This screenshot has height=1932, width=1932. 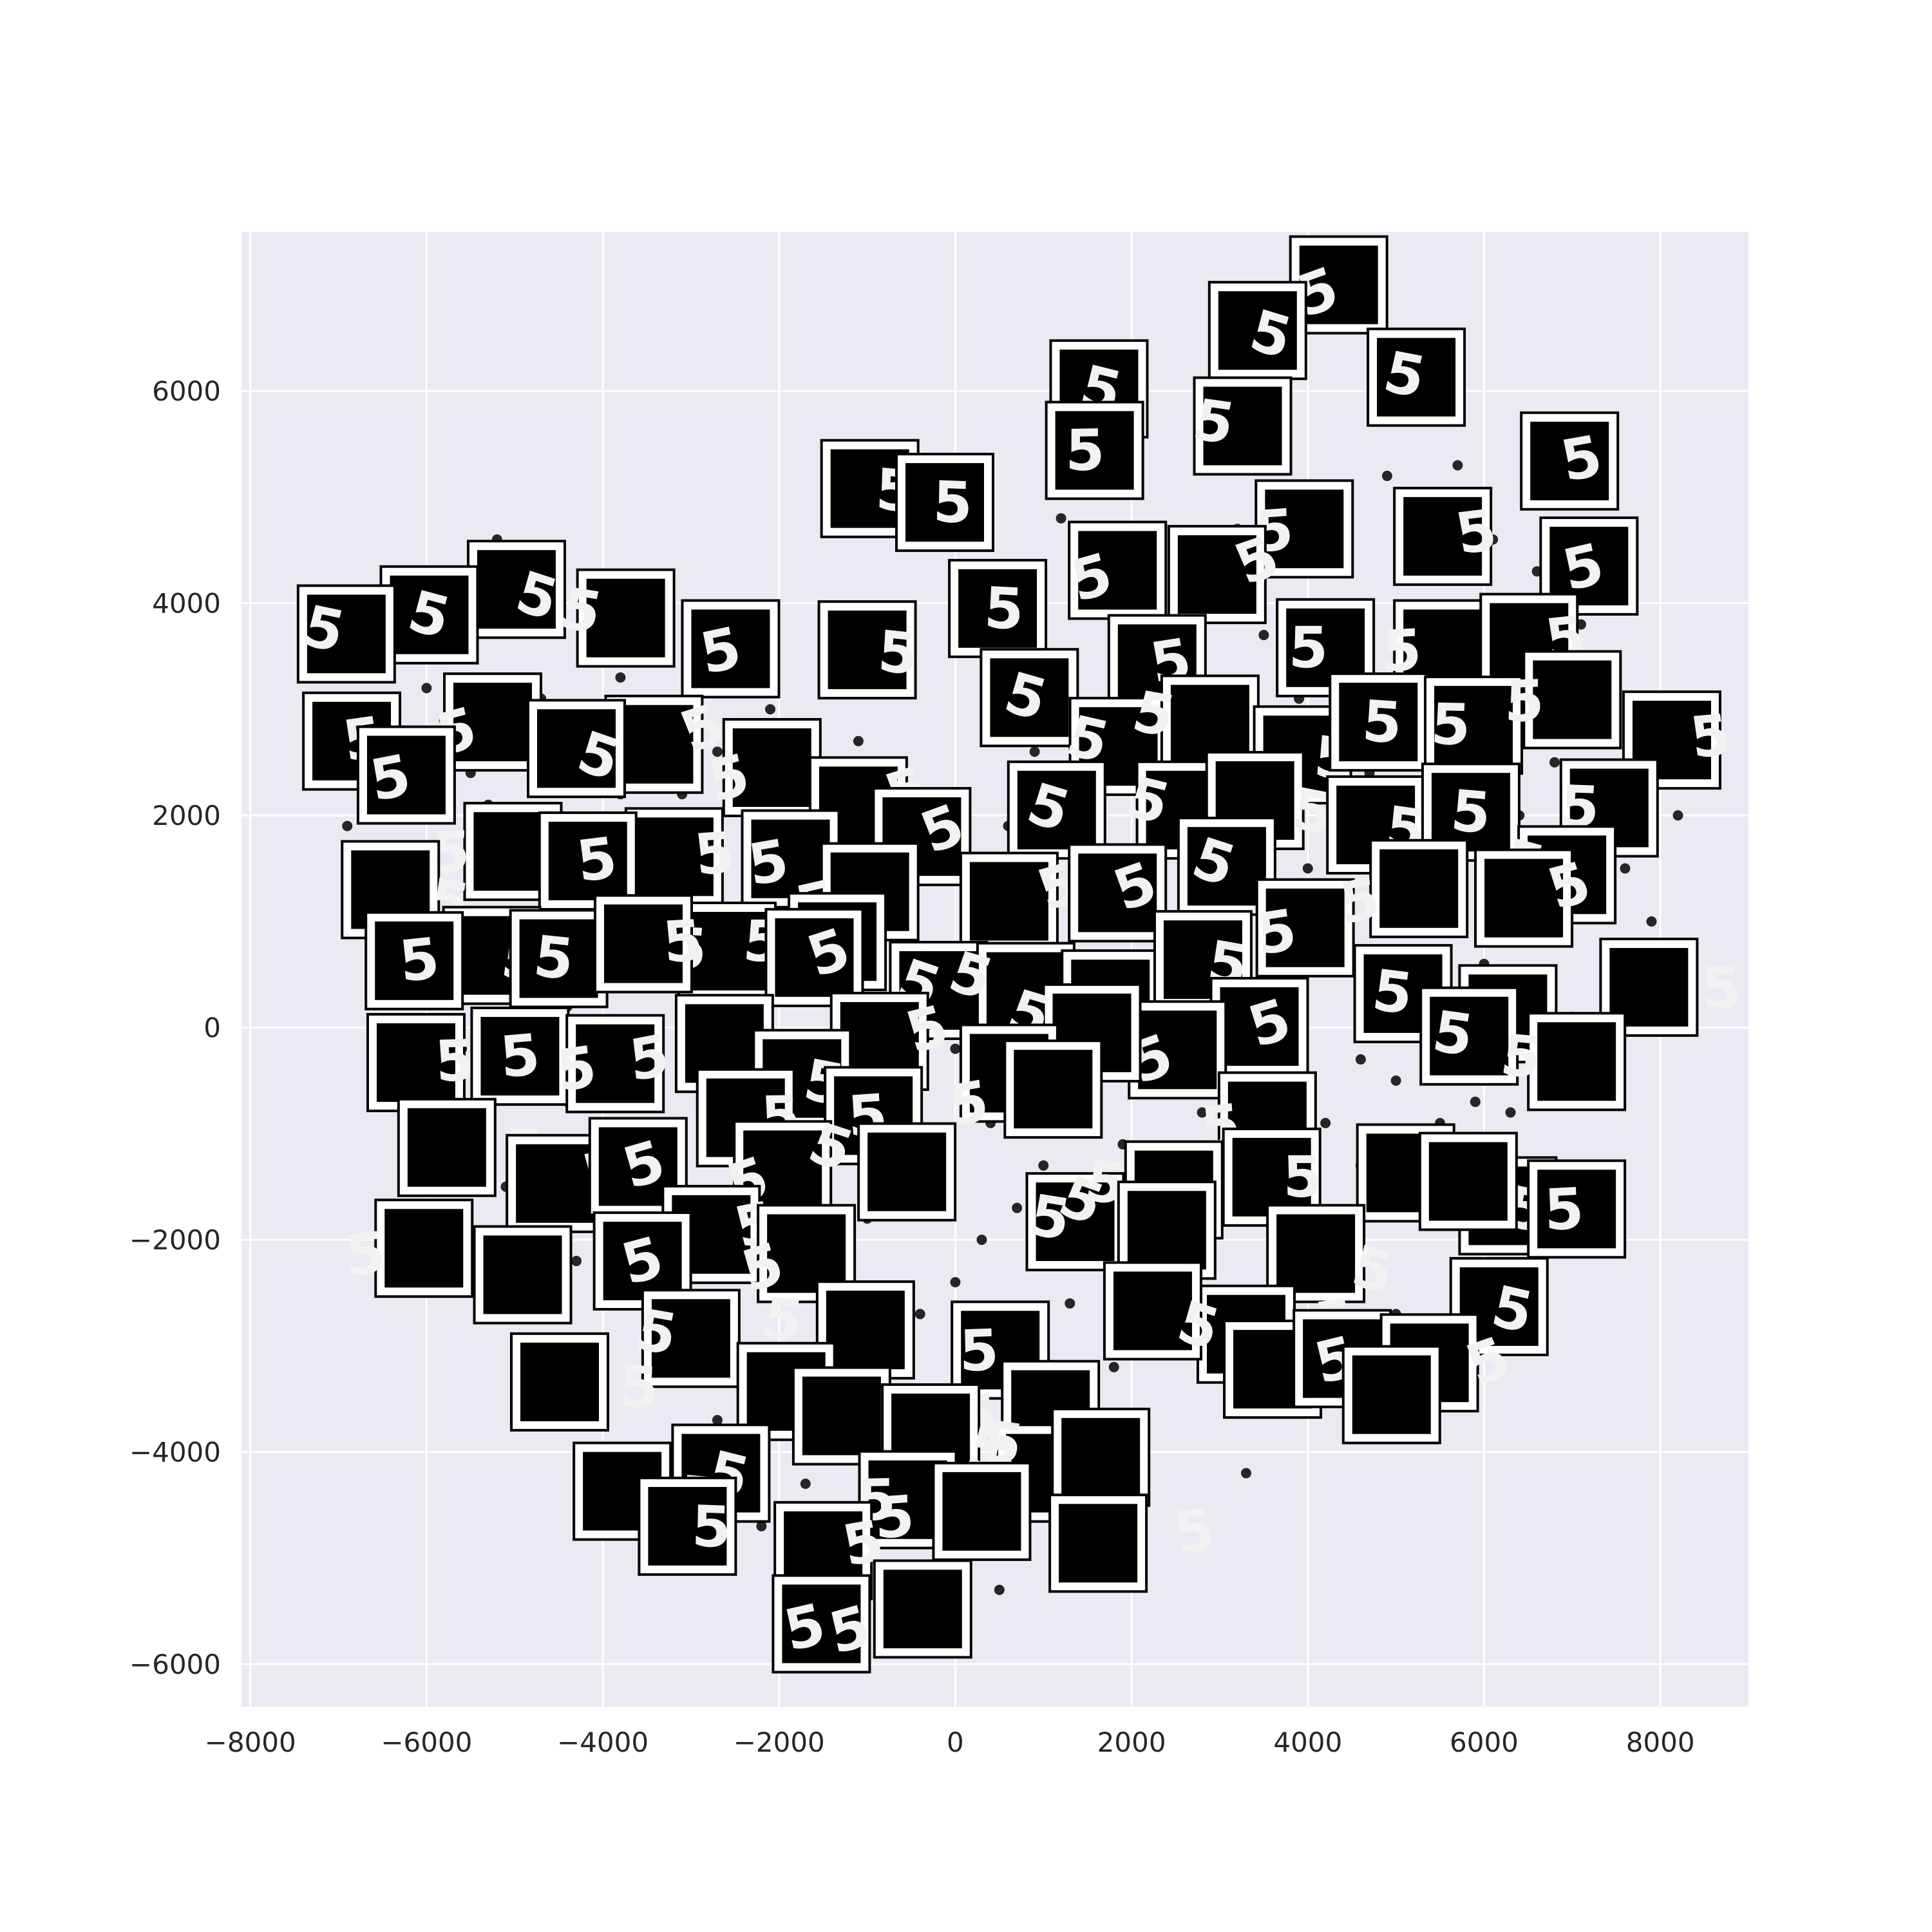 I want to click on x-tick-label: −2000, so click(x=780, y=1742).